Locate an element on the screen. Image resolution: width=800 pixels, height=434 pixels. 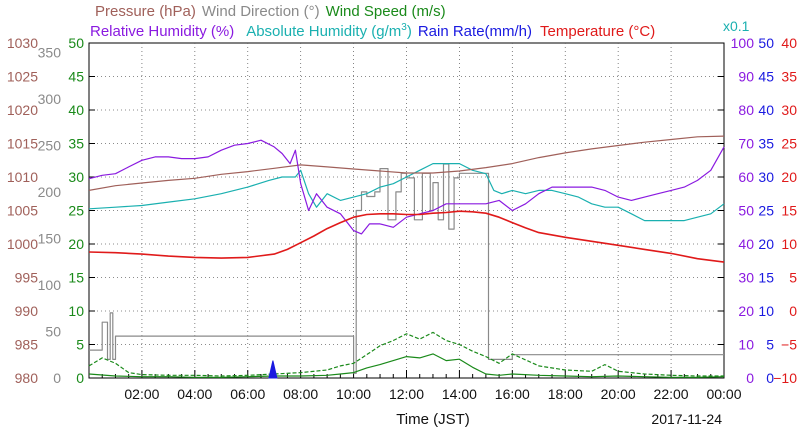
relative-humidity-tick-label: 90 is located at coordinates (746, 77).